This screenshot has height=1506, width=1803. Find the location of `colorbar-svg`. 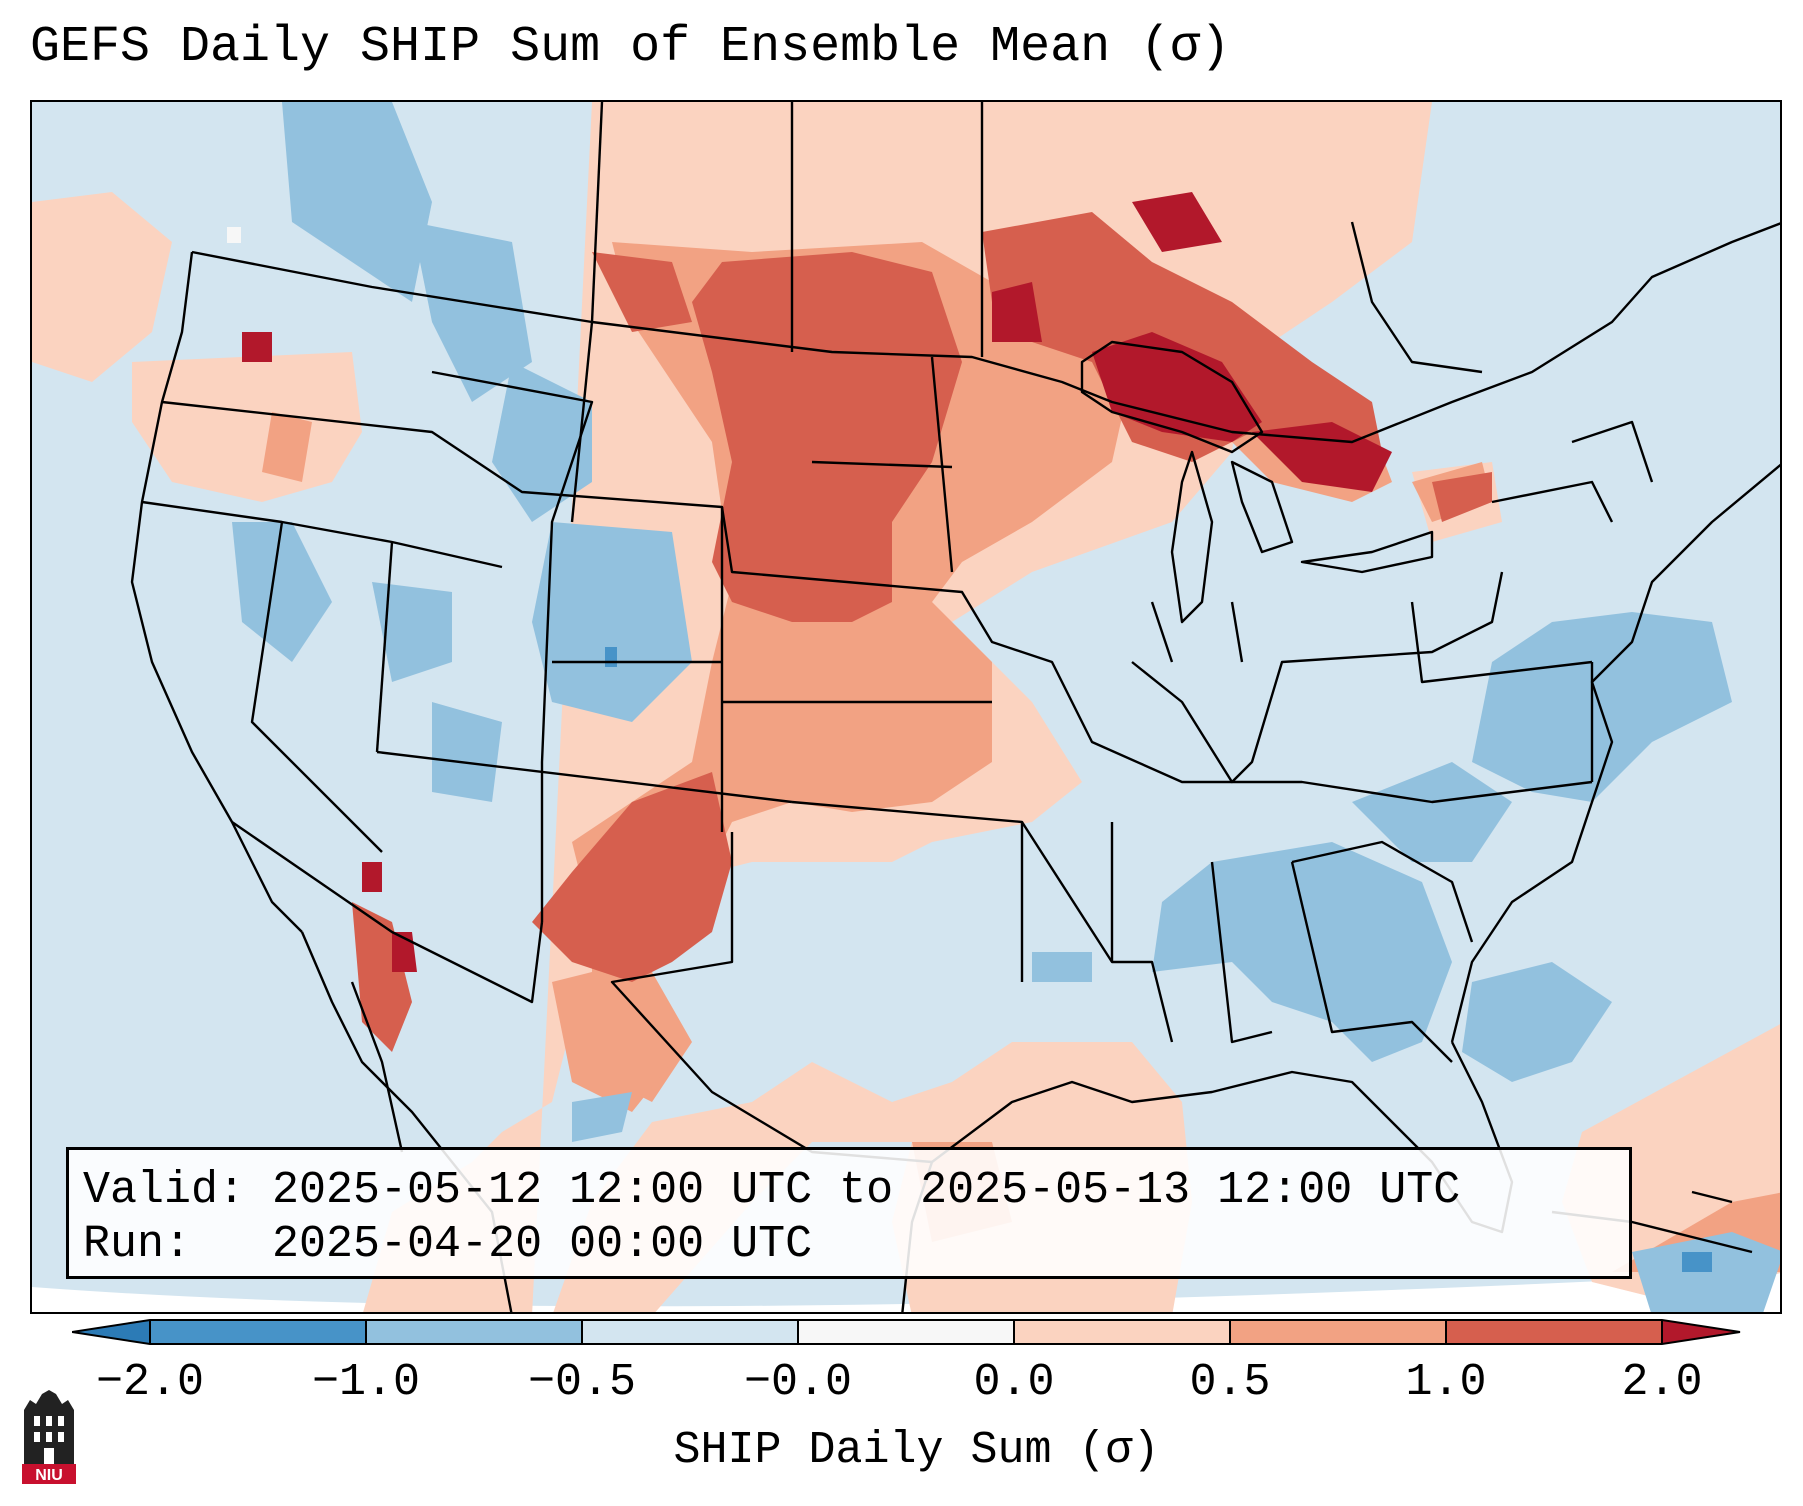

colorbar-svg is located at coordinates (906, 1332).